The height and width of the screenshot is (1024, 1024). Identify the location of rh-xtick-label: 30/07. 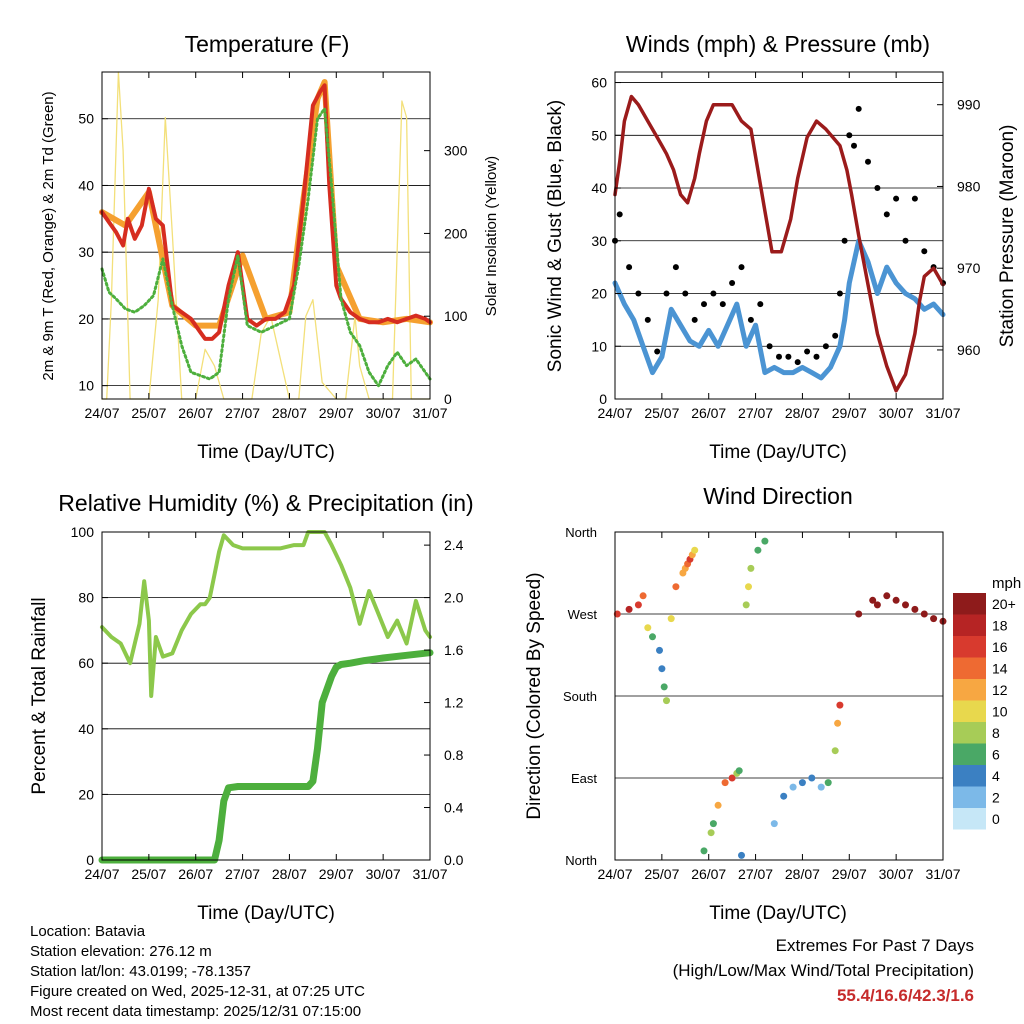
(383, 874).